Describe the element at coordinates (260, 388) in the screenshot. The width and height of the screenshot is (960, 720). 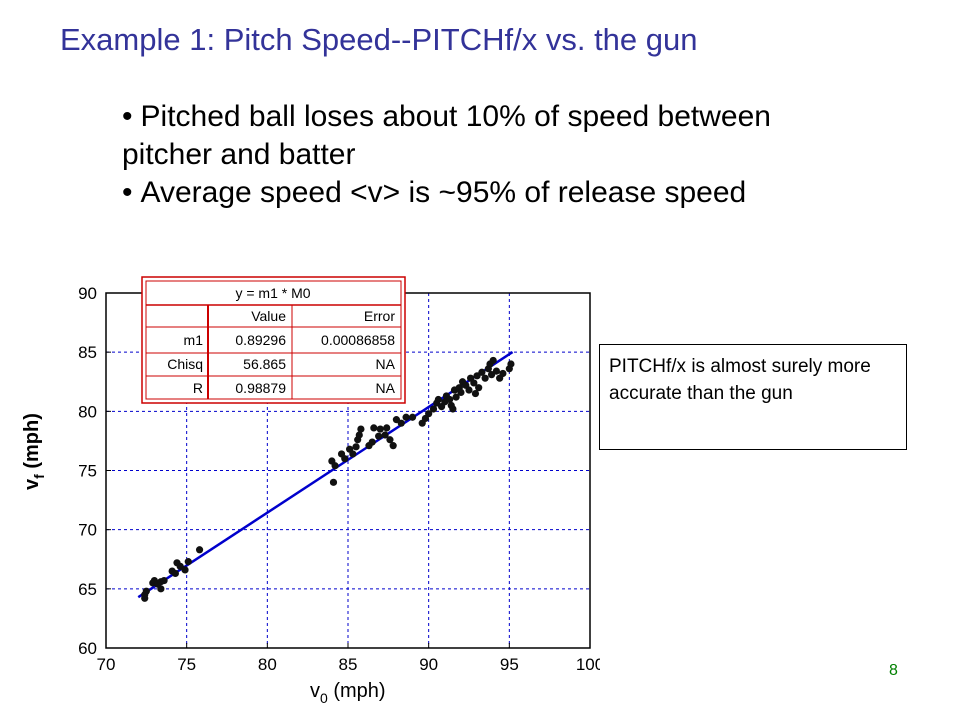
I see `fit-row-value: 0.98879` at that location.